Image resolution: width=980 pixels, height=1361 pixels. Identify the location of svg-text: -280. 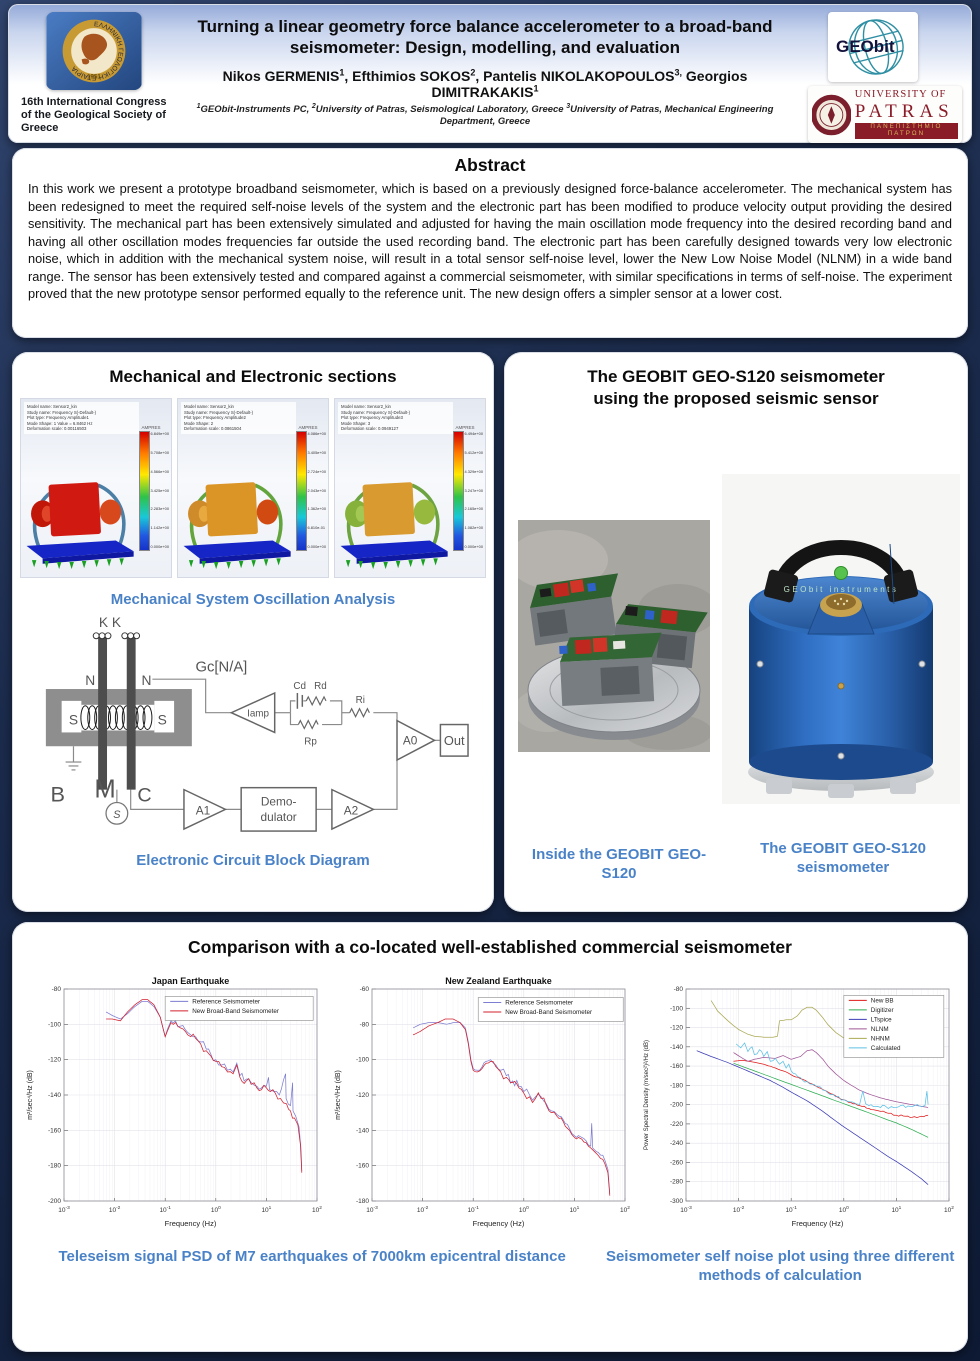
(676, 1181).